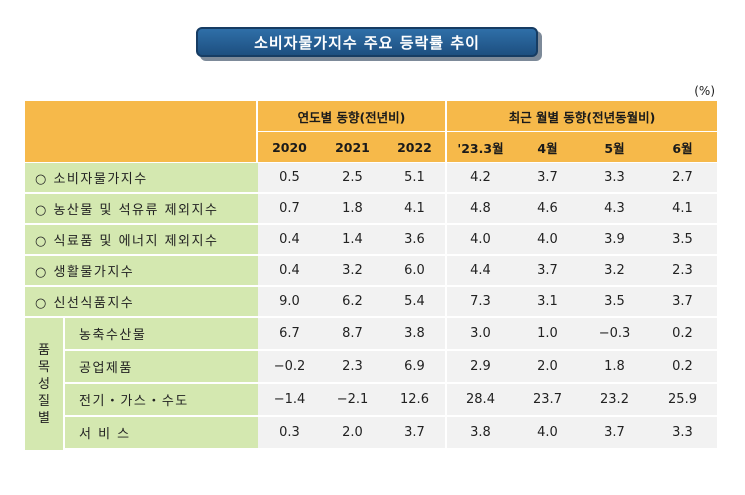  I want to click on cell-value: 4.2, so click(480, 178).